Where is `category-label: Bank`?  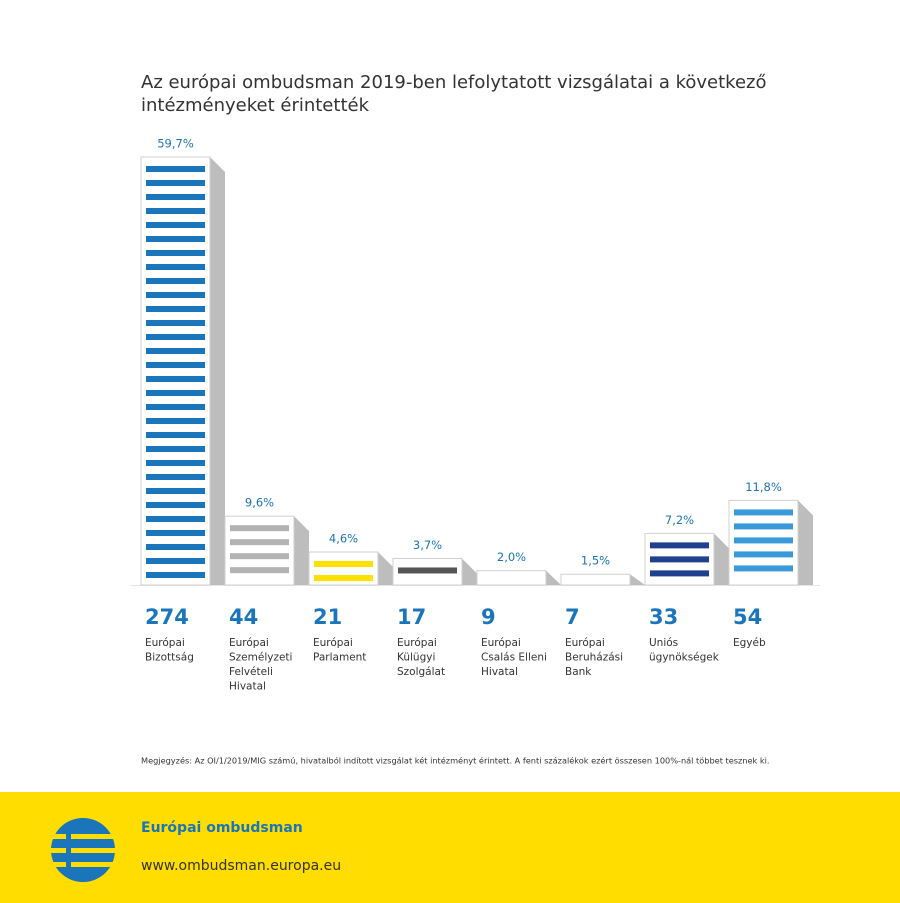
category-label: Bank is located at coordinates (578, 672).